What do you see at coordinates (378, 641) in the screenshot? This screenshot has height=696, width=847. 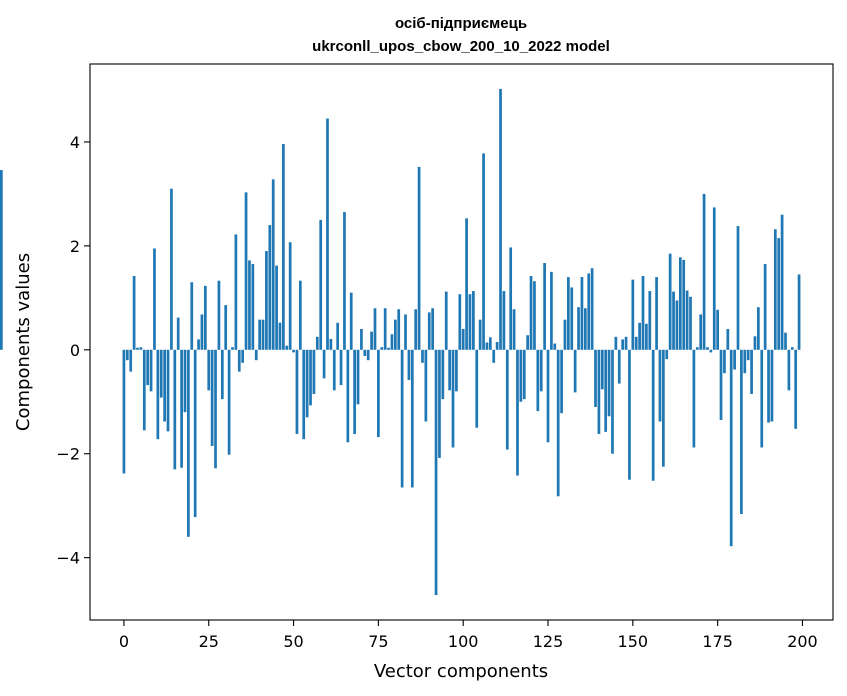 I see `x-tick-label: 75` at bounding box center [378, 641].